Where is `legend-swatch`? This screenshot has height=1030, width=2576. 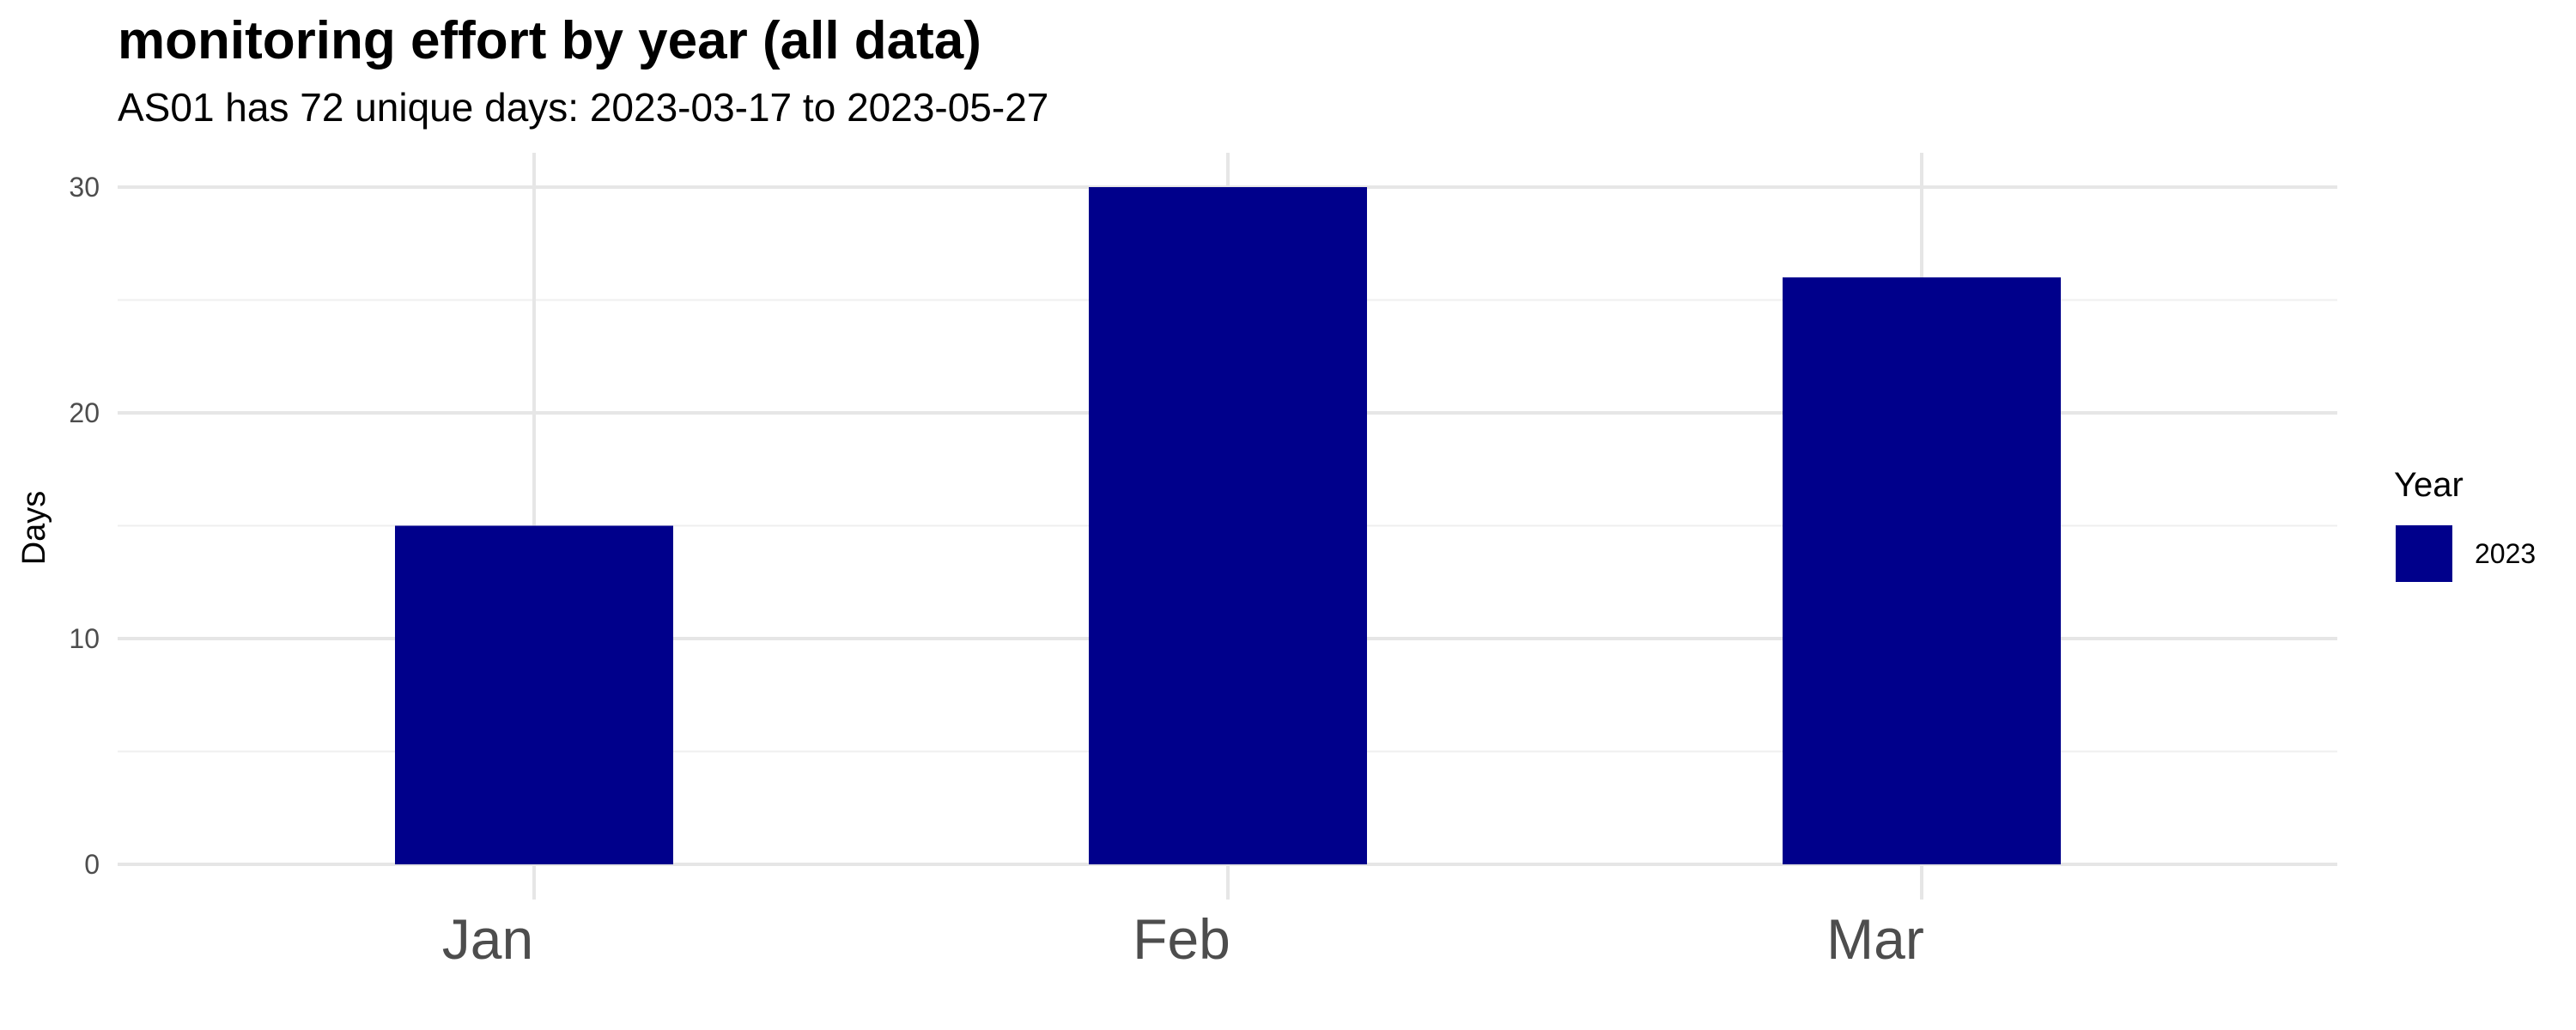
legend-swatch is located at coordinates (2424, 553).